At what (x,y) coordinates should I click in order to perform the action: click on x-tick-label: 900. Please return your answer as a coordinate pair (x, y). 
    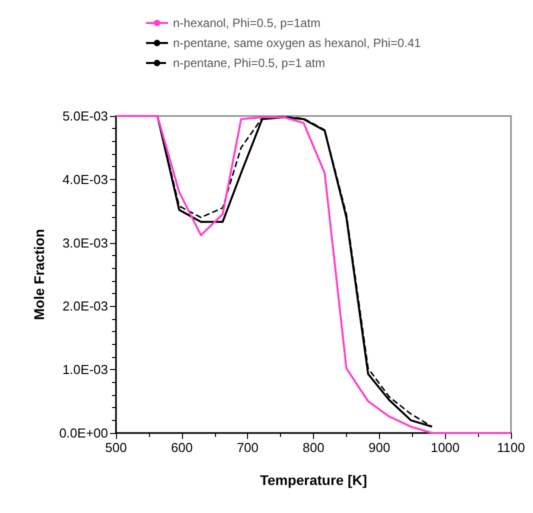
    Looking at the image, I should click on (379, 447).